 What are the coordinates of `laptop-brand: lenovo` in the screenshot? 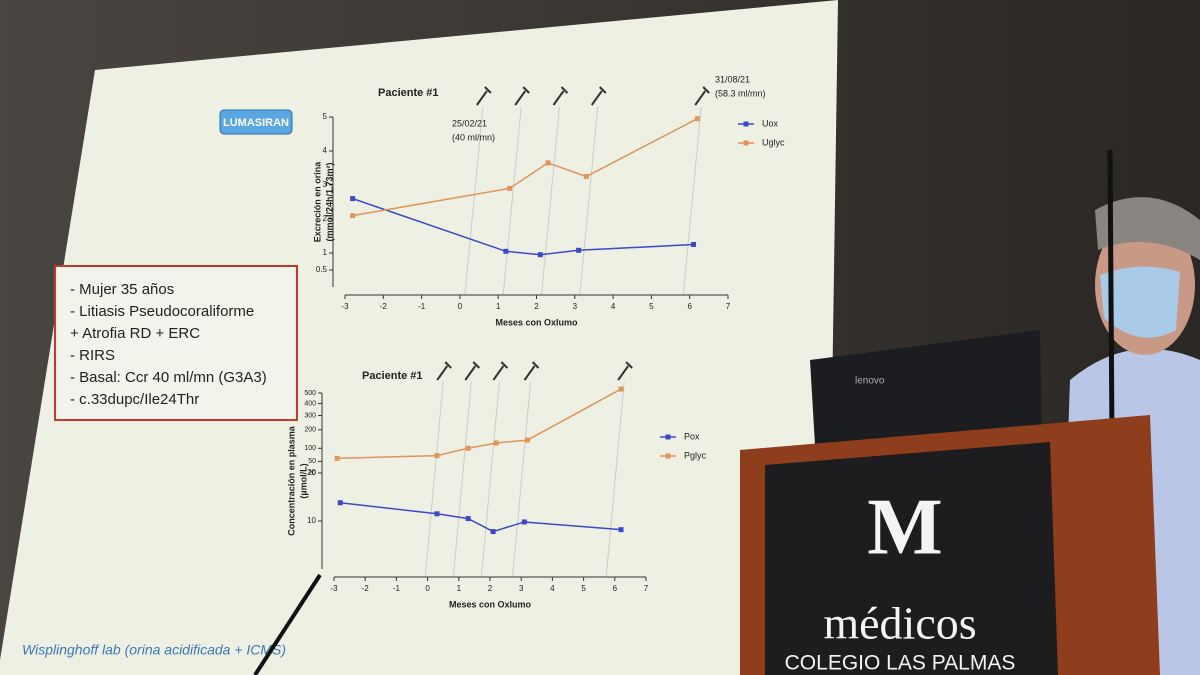 It's located at (870, 381).